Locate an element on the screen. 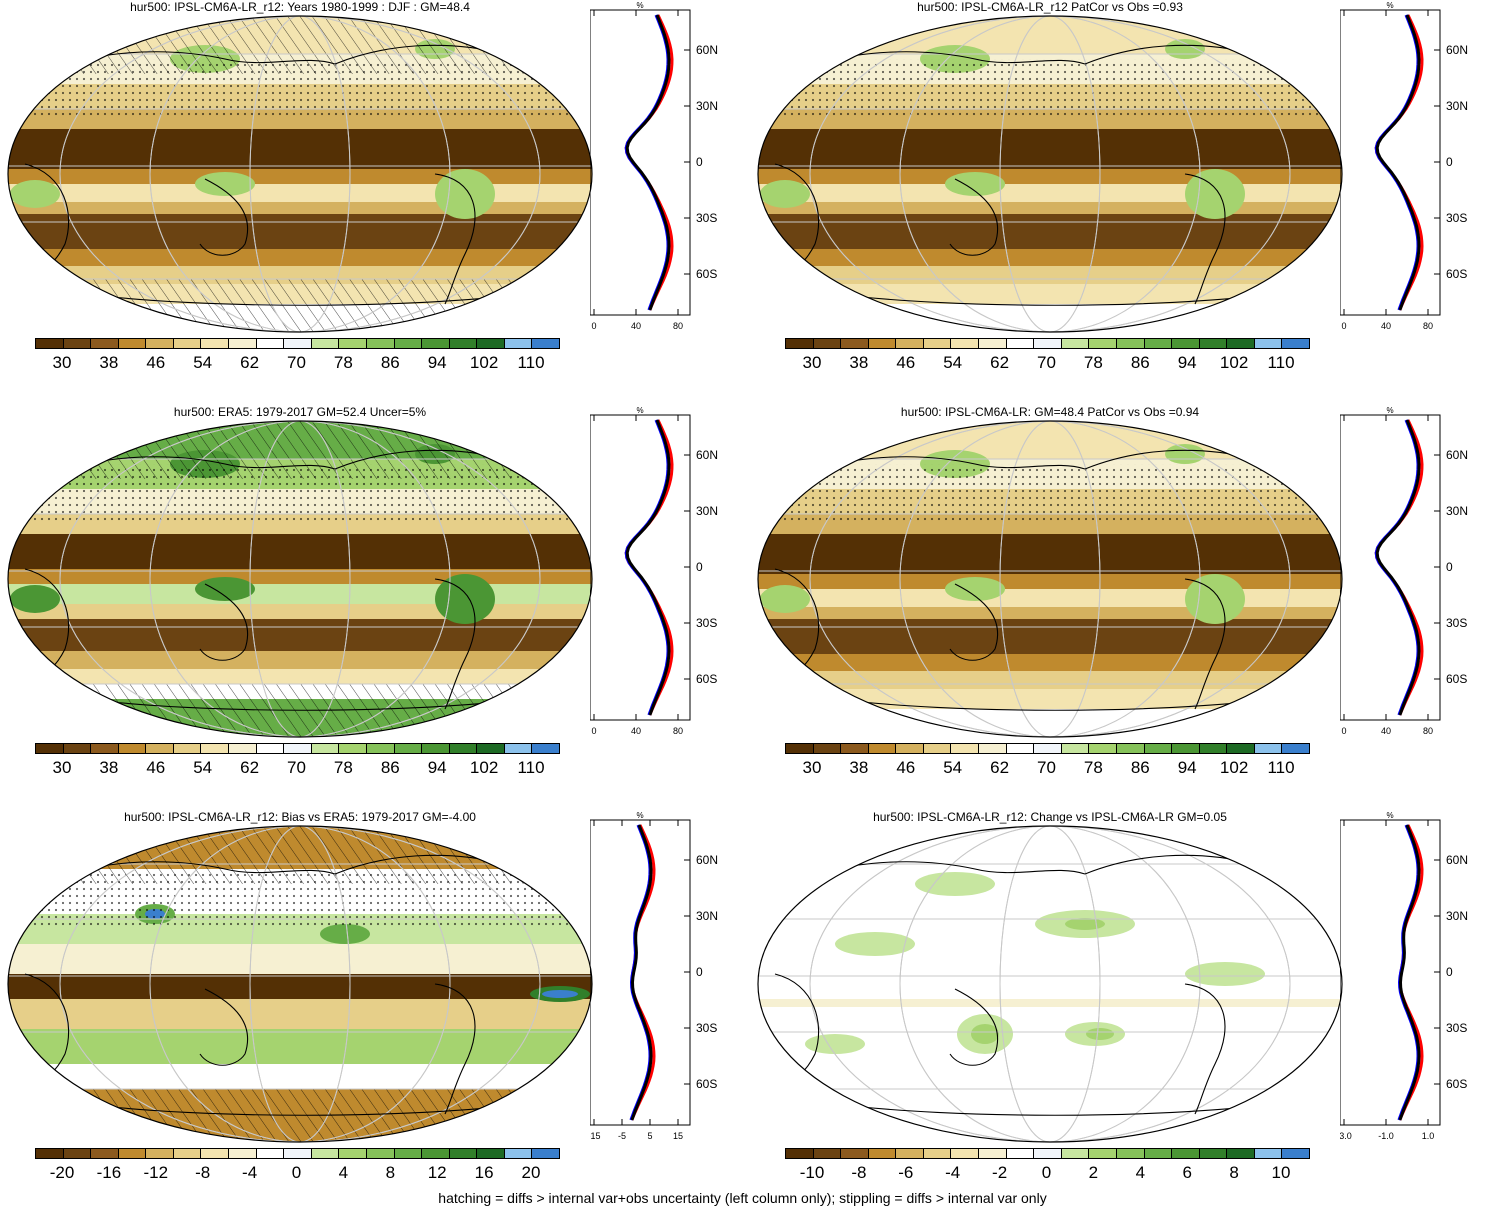 This screenshot has width=1485, height=1212. zonal-mean-plot: -15 -5 5 15% 60N 30N 0 30S 60S is located at coordinates (654, 976).